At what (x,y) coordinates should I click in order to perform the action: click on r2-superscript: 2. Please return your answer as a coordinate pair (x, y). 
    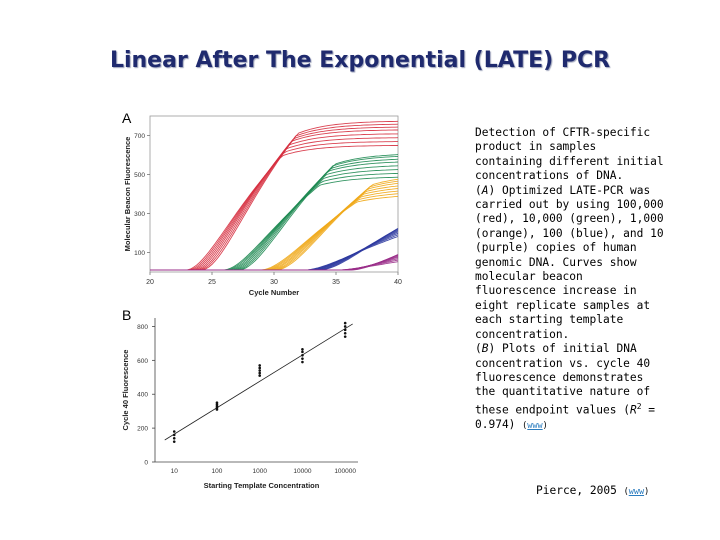
    Looking at the image, I should click on (639, 406).